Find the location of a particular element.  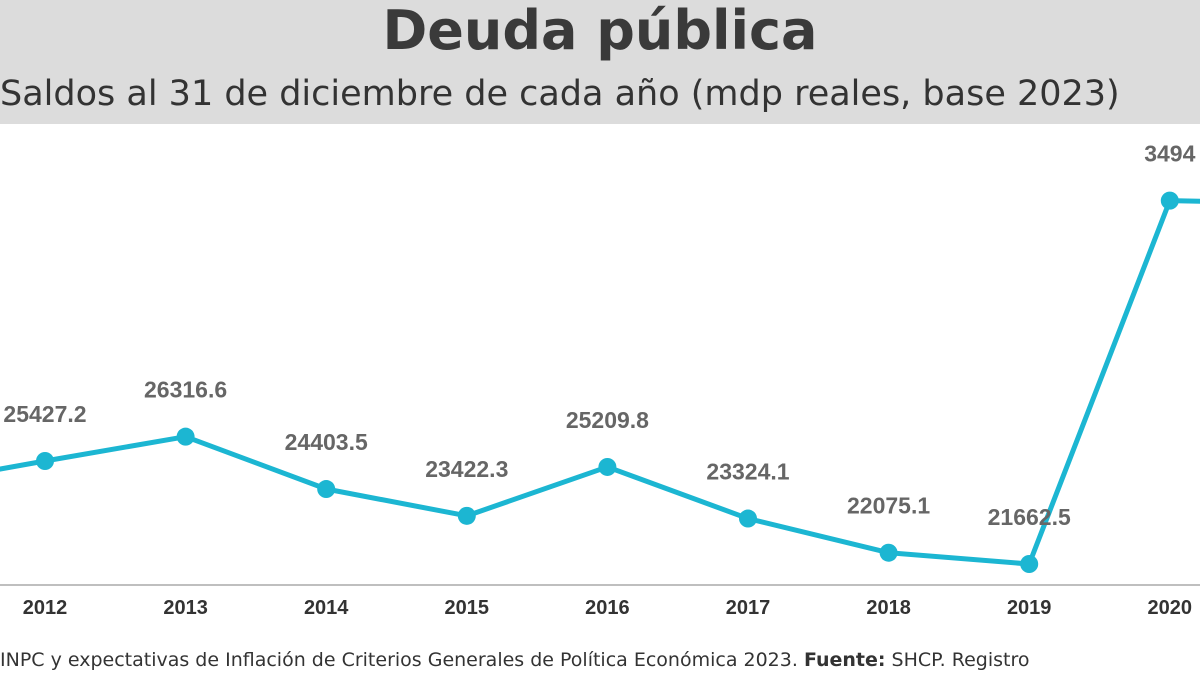

data-label-2013: 26316.6 is located at coordinates (185, 390).